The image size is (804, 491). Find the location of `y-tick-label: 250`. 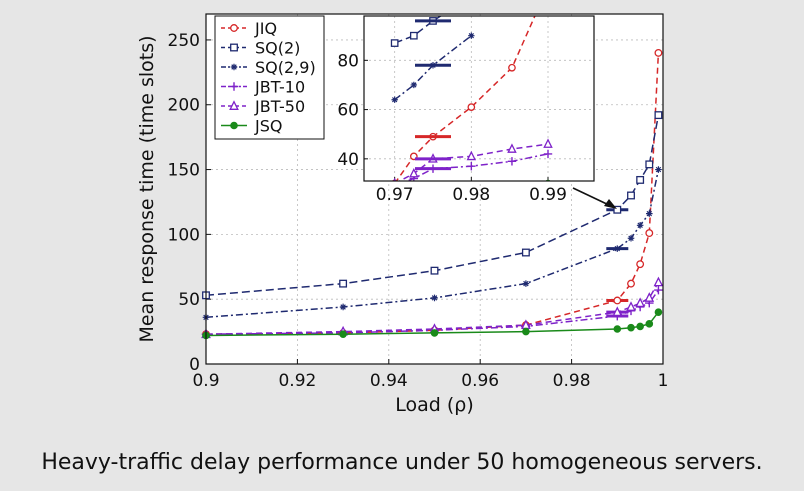

y-tick-label: 250 is located at coordinates (184, 41).